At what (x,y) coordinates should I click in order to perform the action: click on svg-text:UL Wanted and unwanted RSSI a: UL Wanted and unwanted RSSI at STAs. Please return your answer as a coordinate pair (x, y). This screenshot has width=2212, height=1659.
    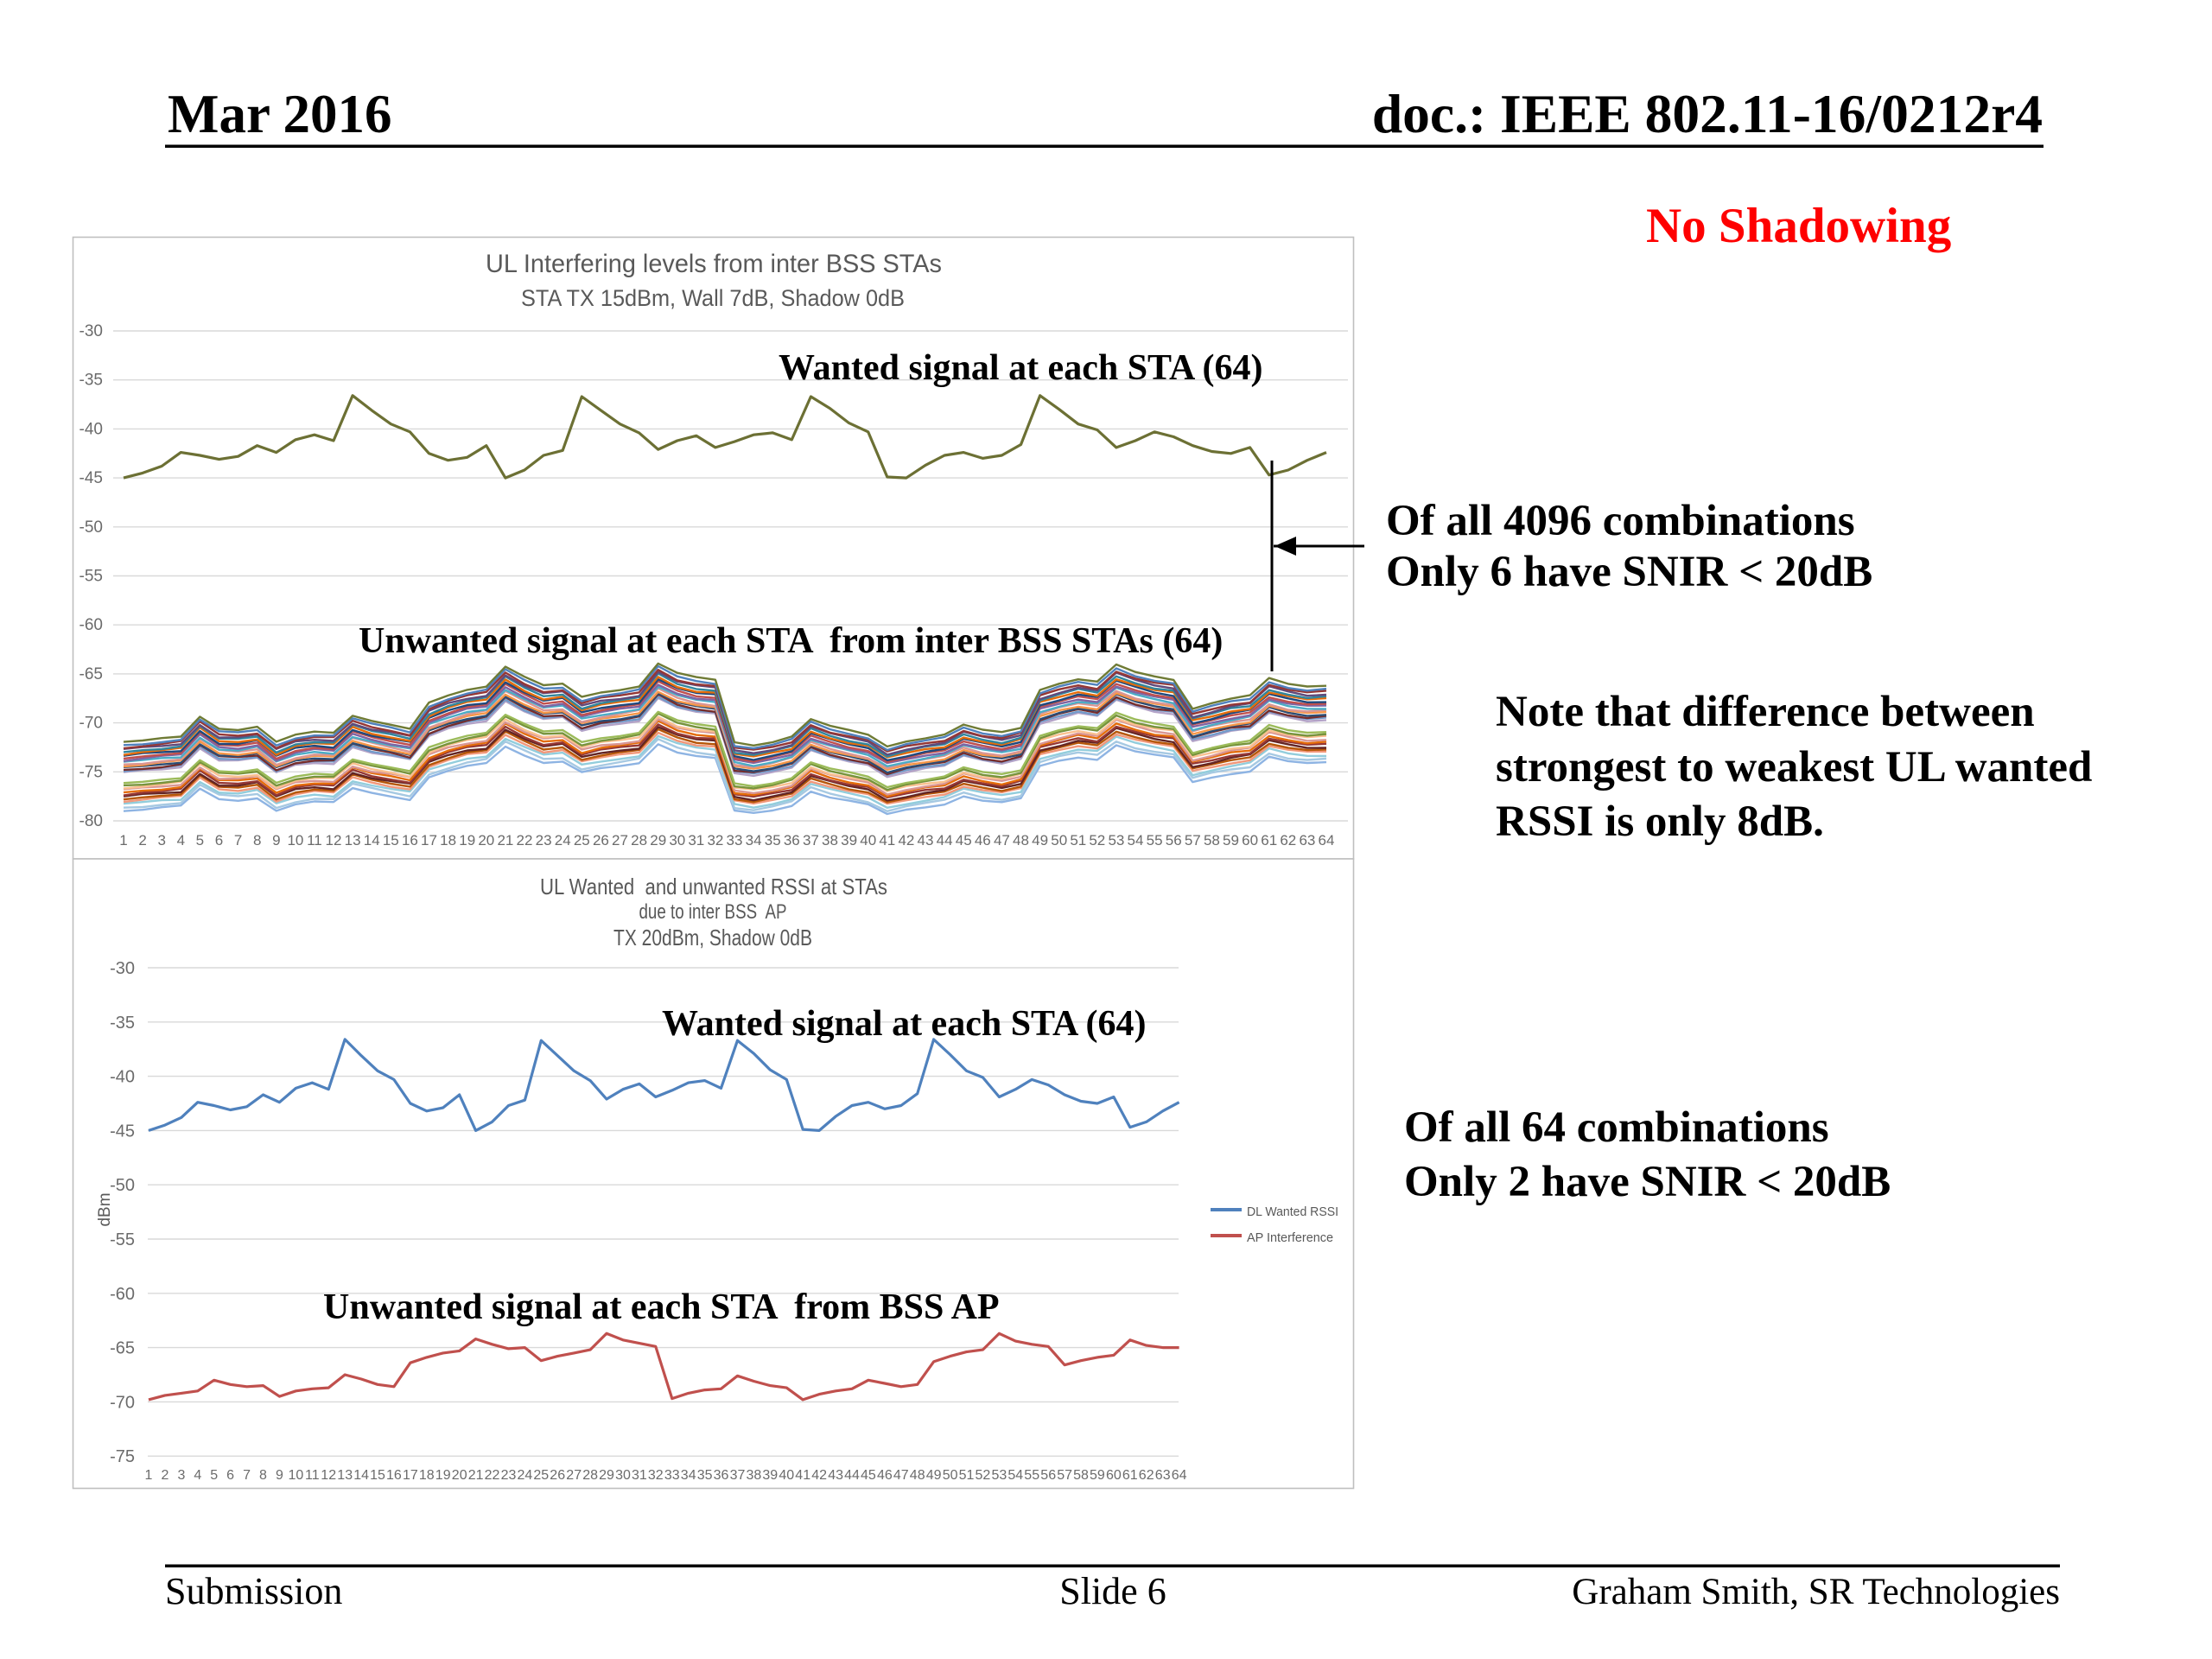
    Looking at the image, I should click on (713, 886).